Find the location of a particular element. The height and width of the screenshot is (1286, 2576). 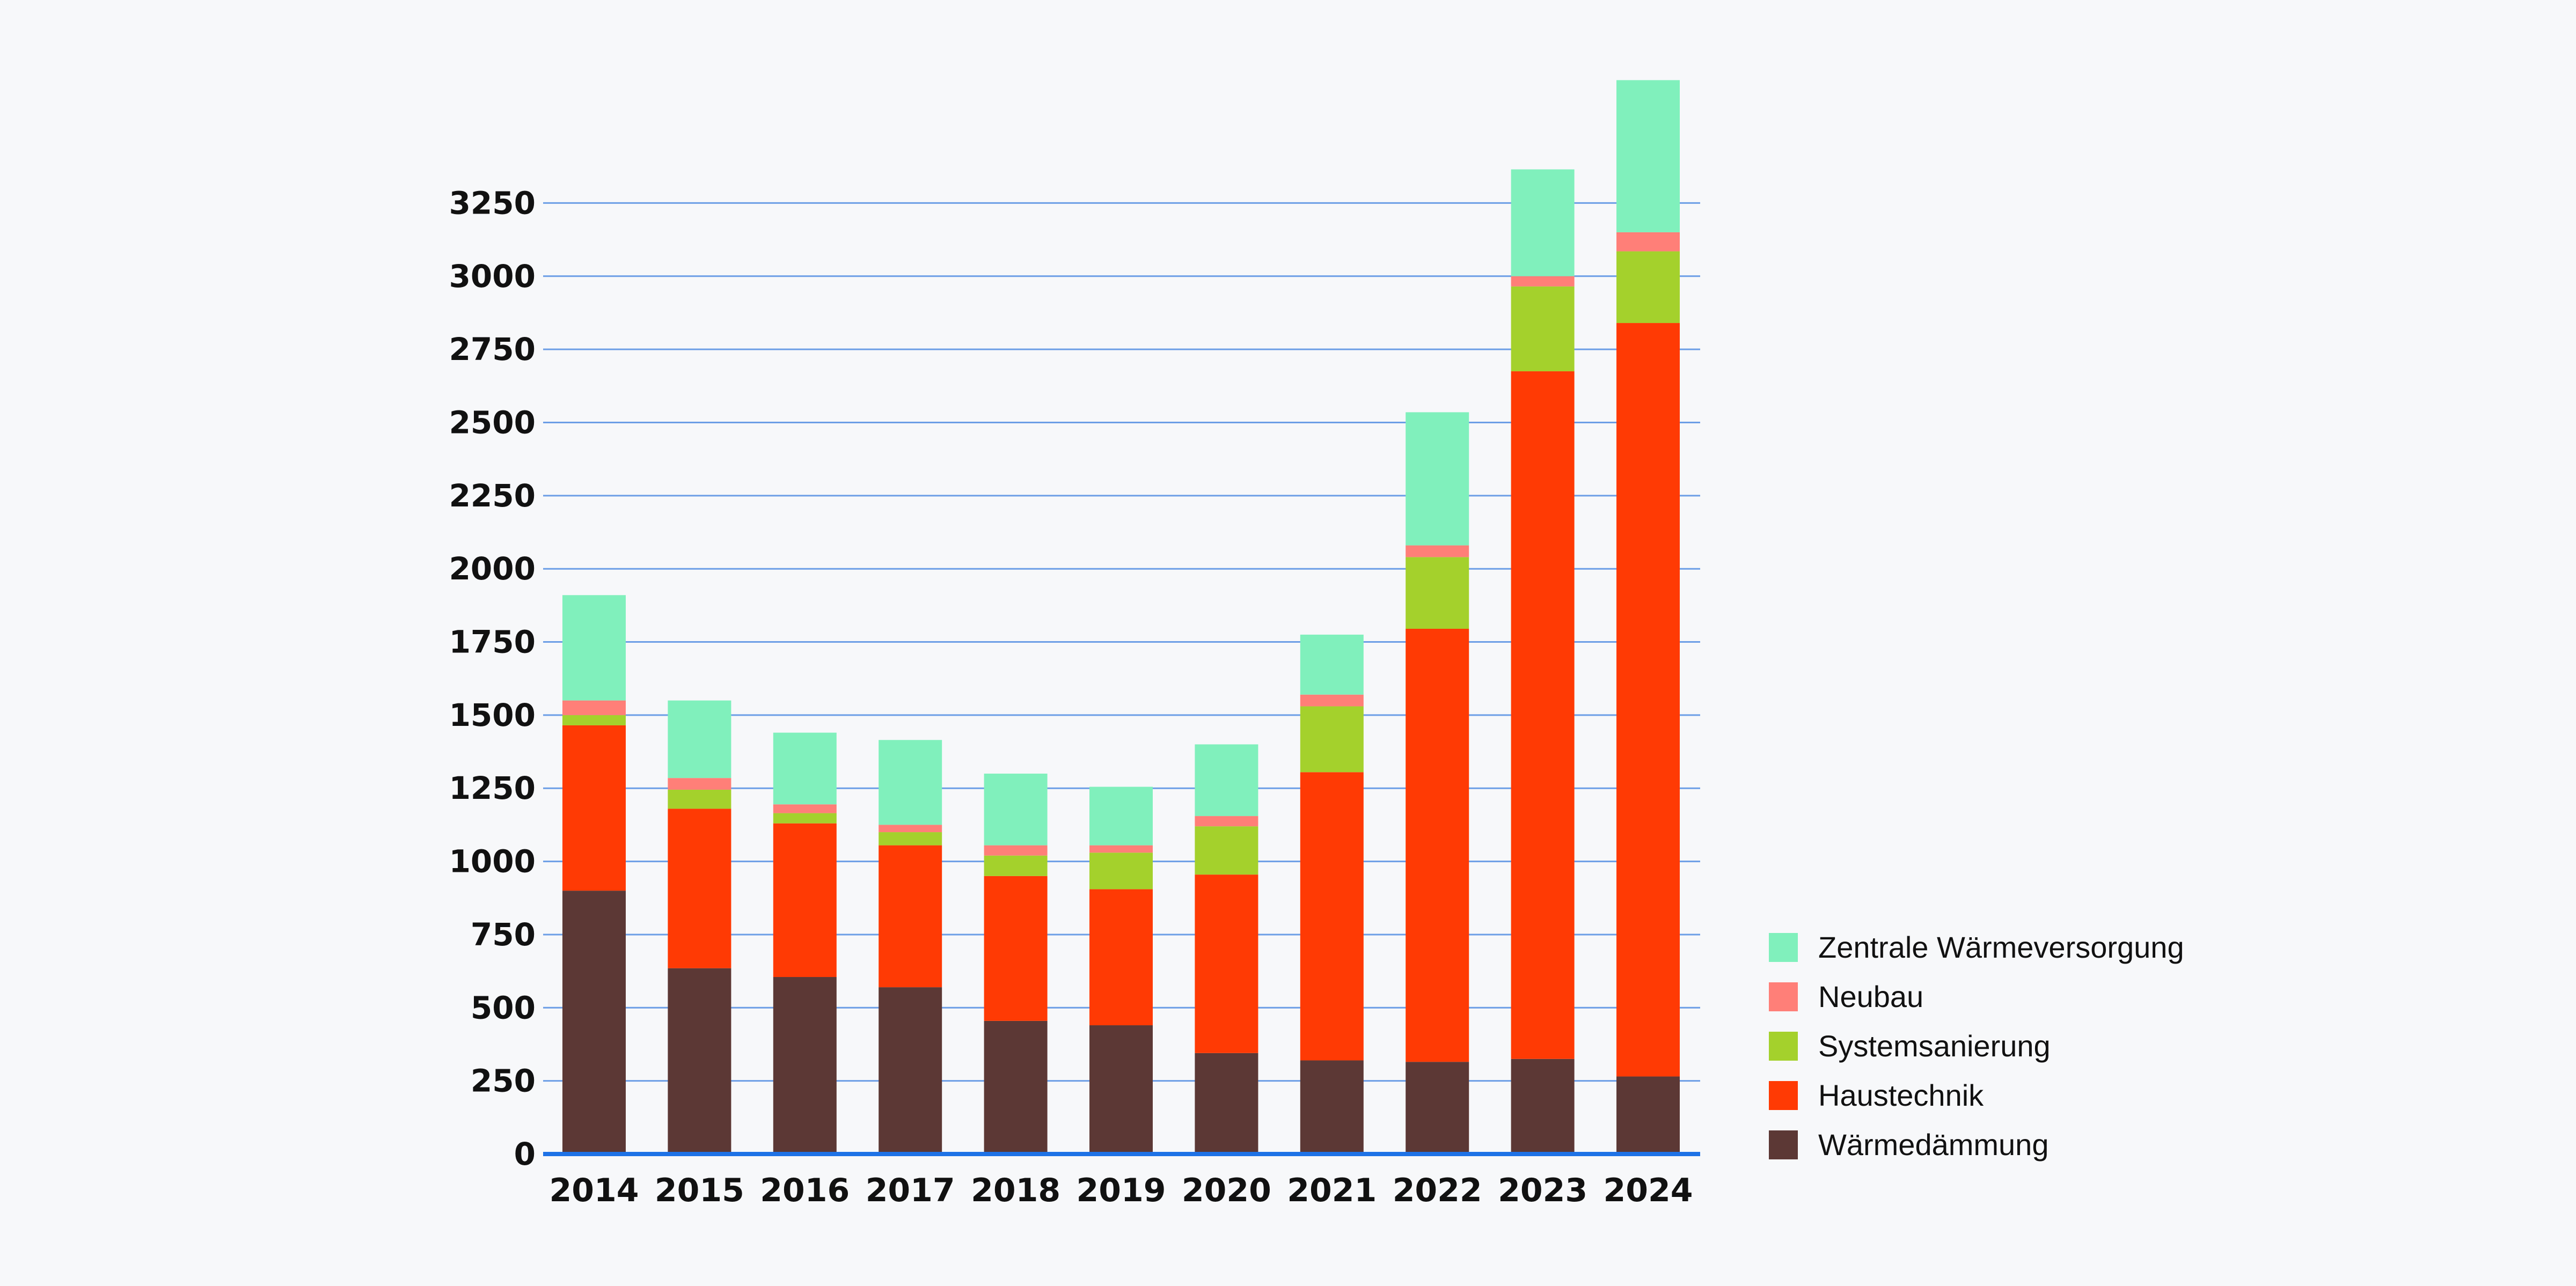

bar-segment-neubau-2018 is located at coordinates (1016, 851).